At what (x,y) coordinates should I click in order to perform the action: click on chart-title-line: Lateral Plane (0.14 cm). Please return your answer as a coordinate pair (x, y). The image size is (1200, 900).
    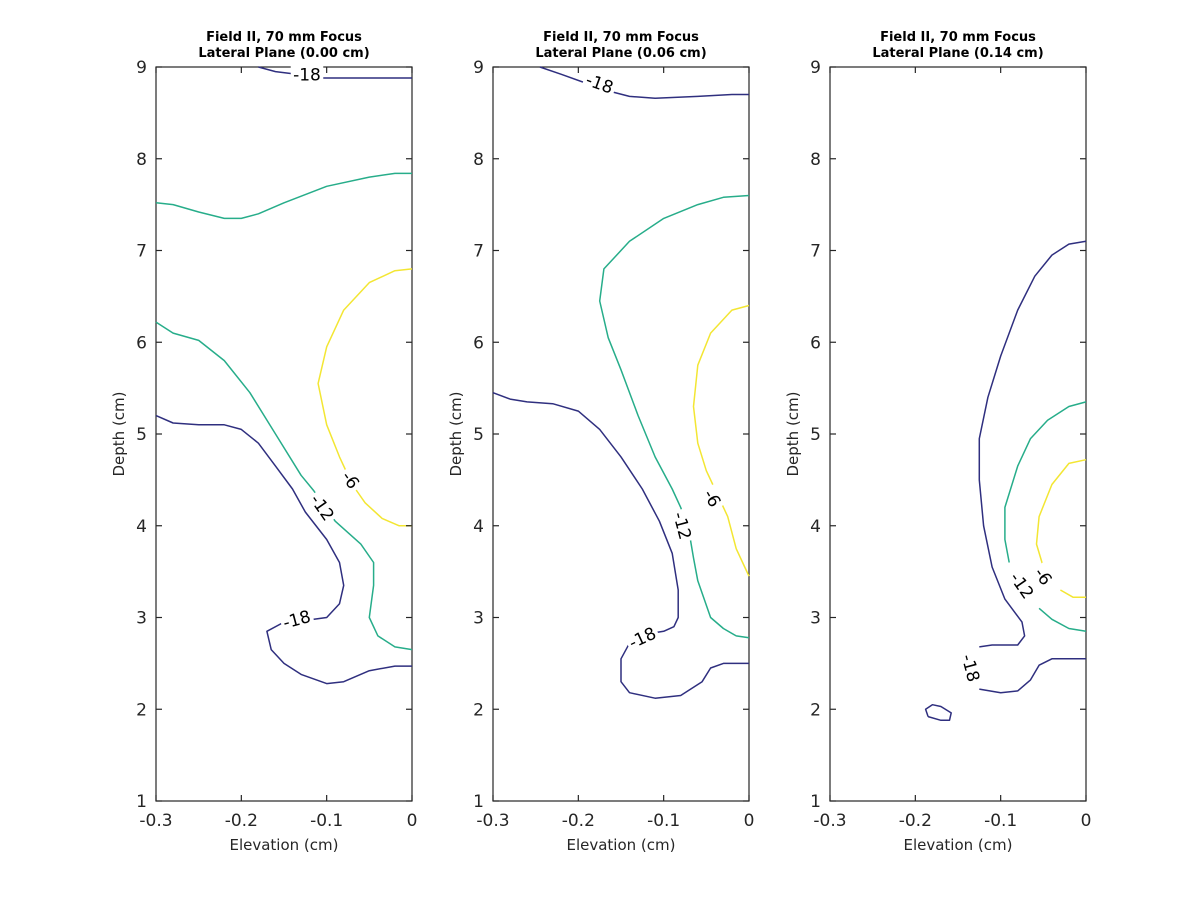
    Looking at the image, I should click on (957, 53).